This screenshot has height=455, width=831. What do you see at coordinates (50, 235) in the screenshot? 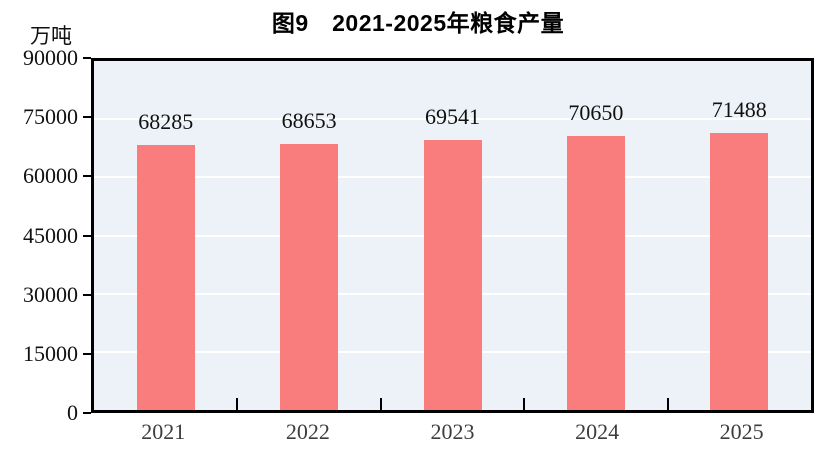
I see `y-axis-tick-label: 45000` at bounding box center [50, 235].